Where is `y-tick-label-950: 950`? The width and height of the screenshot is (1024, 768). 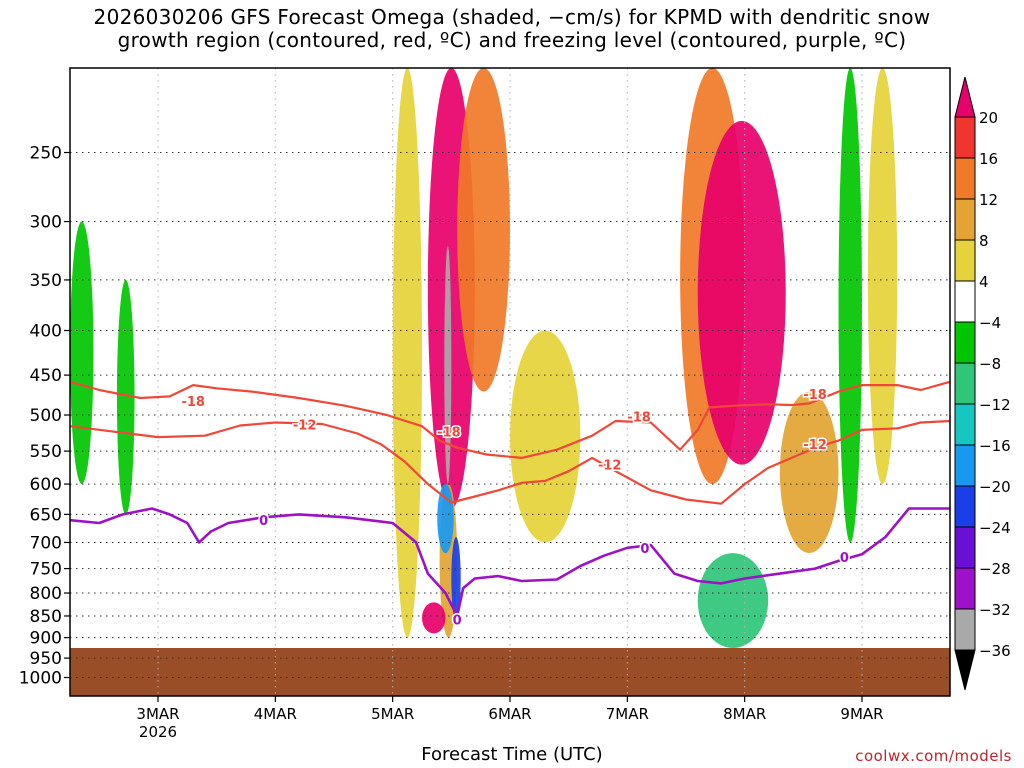 y-tick-label-950: 950 is located at coordinates (46, 659).